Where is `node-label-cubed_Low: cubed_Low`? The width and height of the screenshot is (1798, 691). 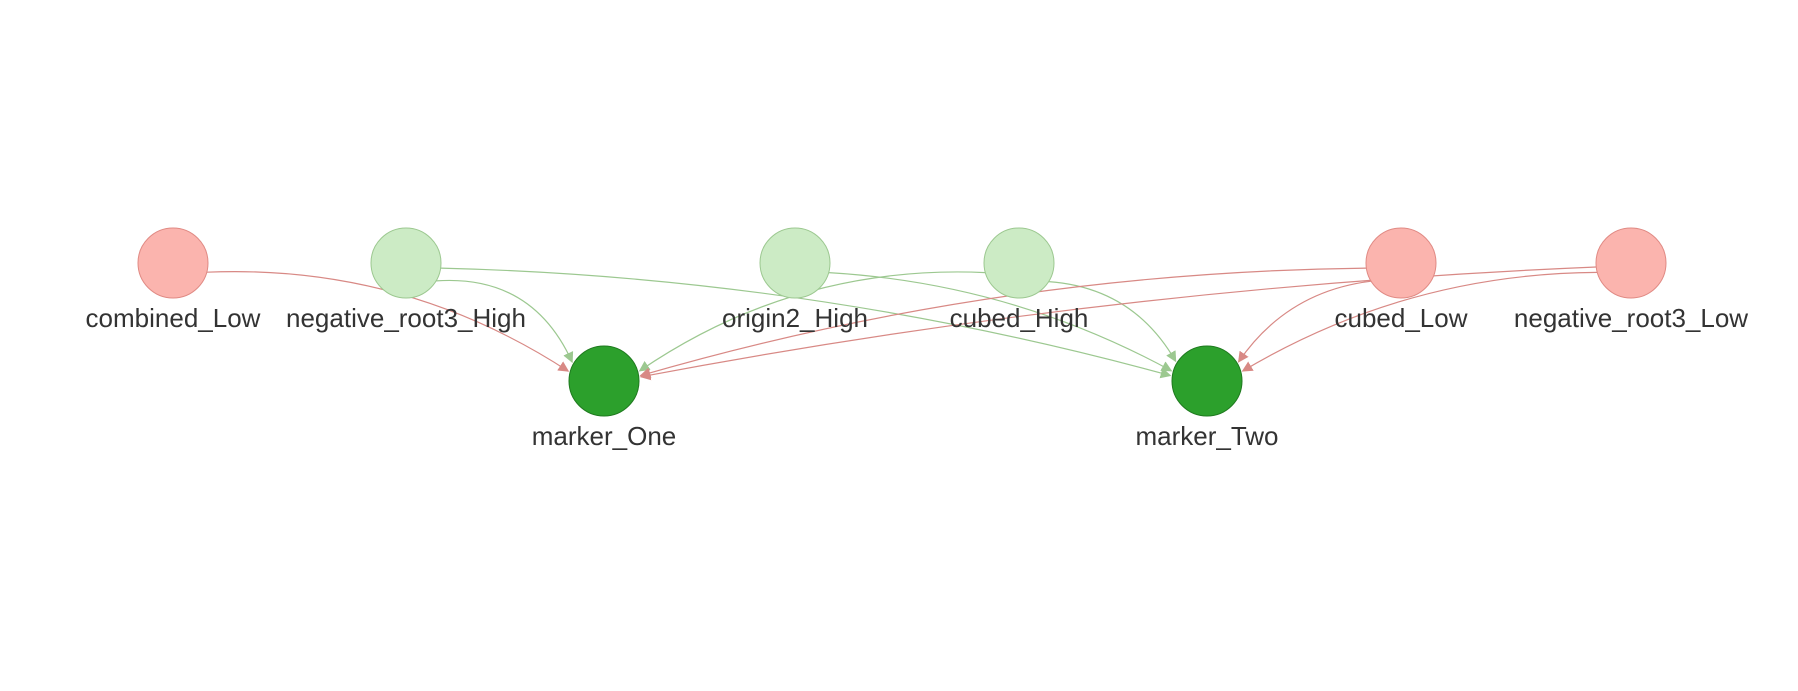 node-label-cubed_Low: cubed_Low is located at coordinates (1401, 318).